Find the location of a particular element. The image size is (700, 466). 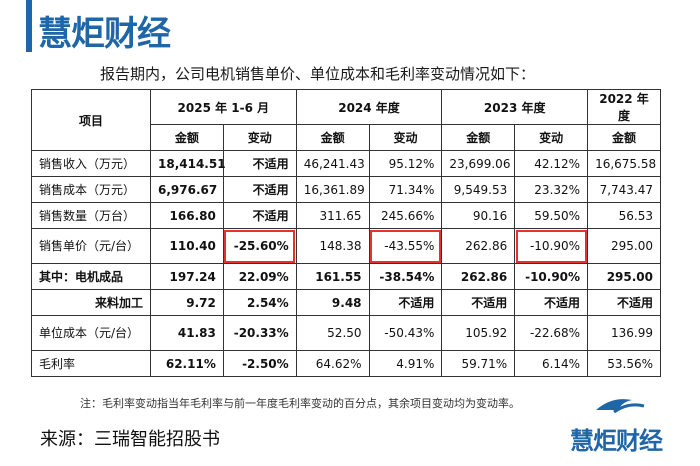

table-cell: 9.72 is located at coordinates (187, 302).